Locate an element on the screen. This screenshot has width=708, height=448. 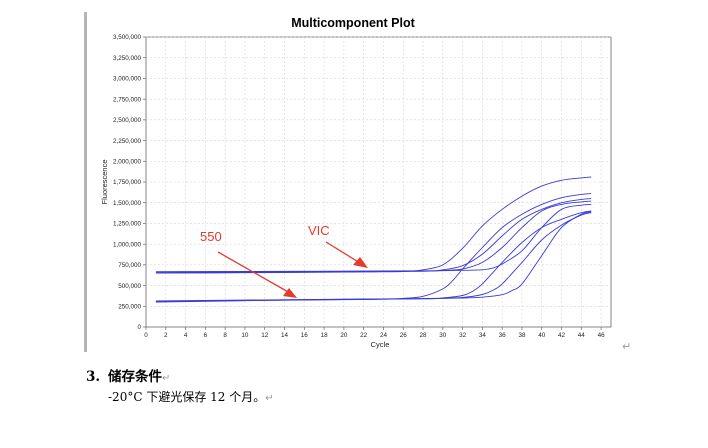
x-tick-label: 40 is located at coordinates (542, 335).